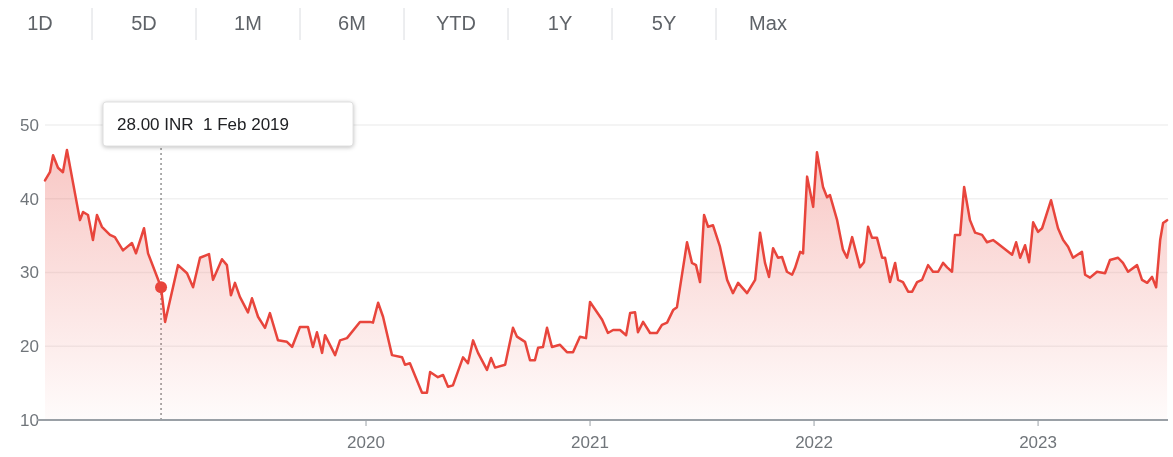 This screenshot has width=1173, height=457. What do you see at coordinates (29, 420) in the screenshot?
I see `y-tick-label: 10` at bounding box center [29, 420].